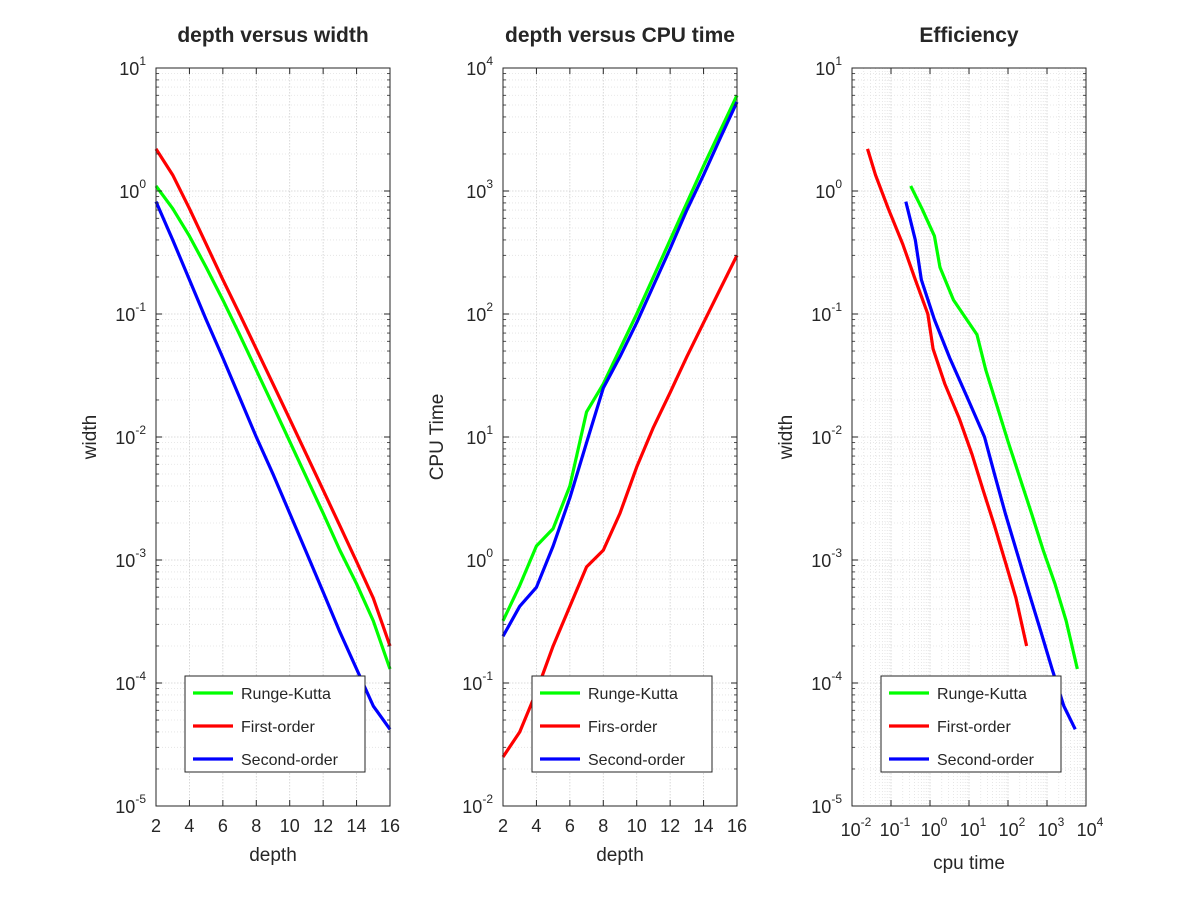 This screenshot has width=1200, height=900. I want to click on panel-2-title: depth versus CPU time, so click(620, 35).